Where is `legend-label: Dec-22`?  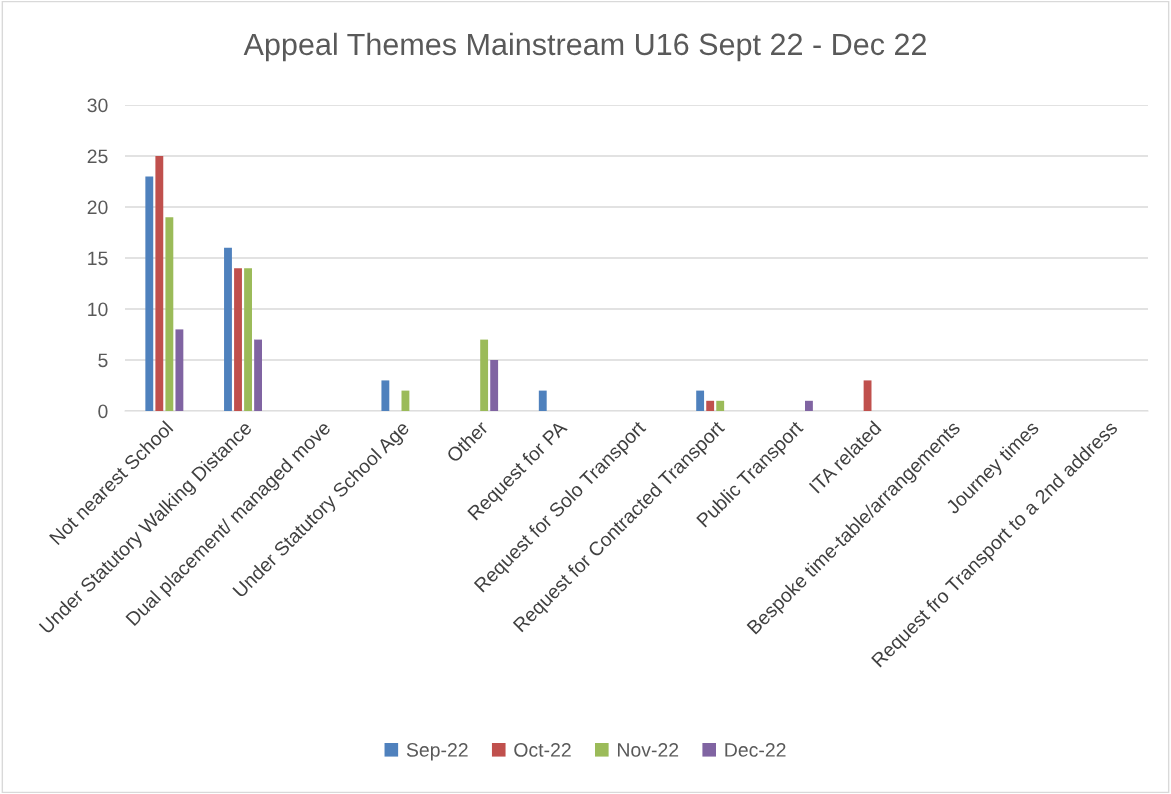
legend-label: Dec-22 is located at coordinates (755, 750).